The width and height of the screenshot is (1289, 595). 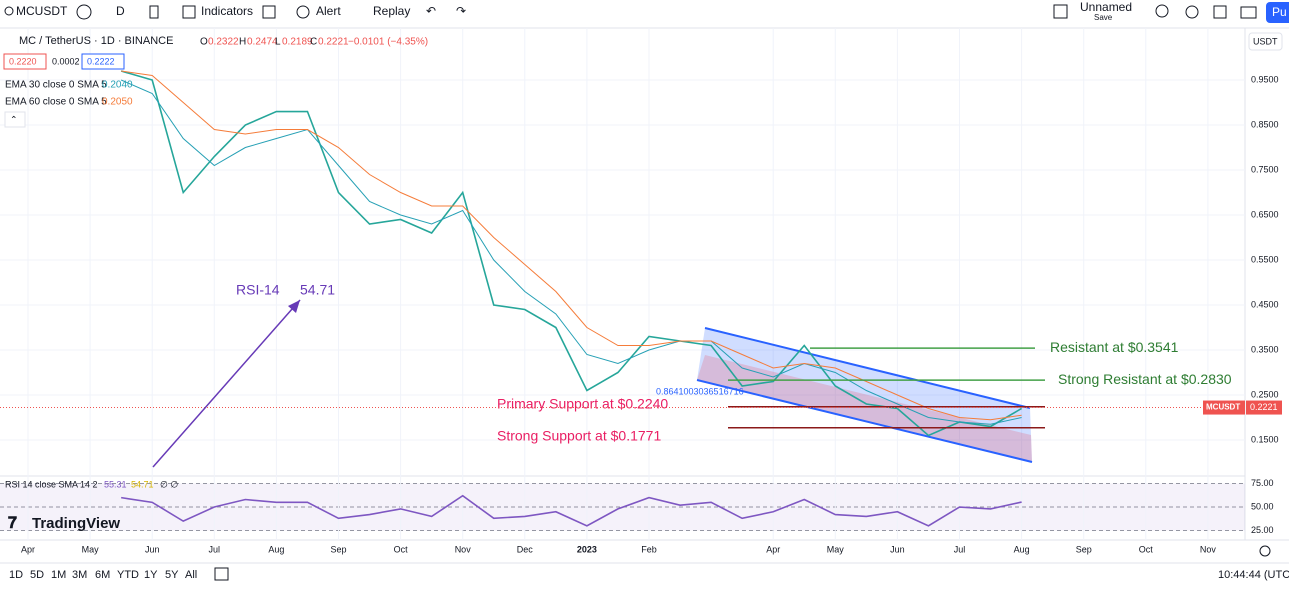 What do you see at coordinates (58, 575) in the screenshot?
I see `range-button: 1M` at bounding box center [58, 575].